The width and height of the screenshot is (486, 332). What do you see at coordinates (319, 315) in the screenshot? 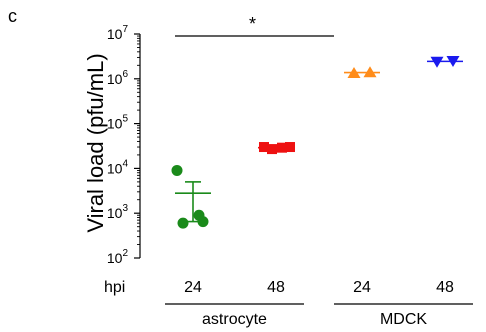
I see `x-group-labels: astrocyte MDCK` at bounding box center [319, 315].